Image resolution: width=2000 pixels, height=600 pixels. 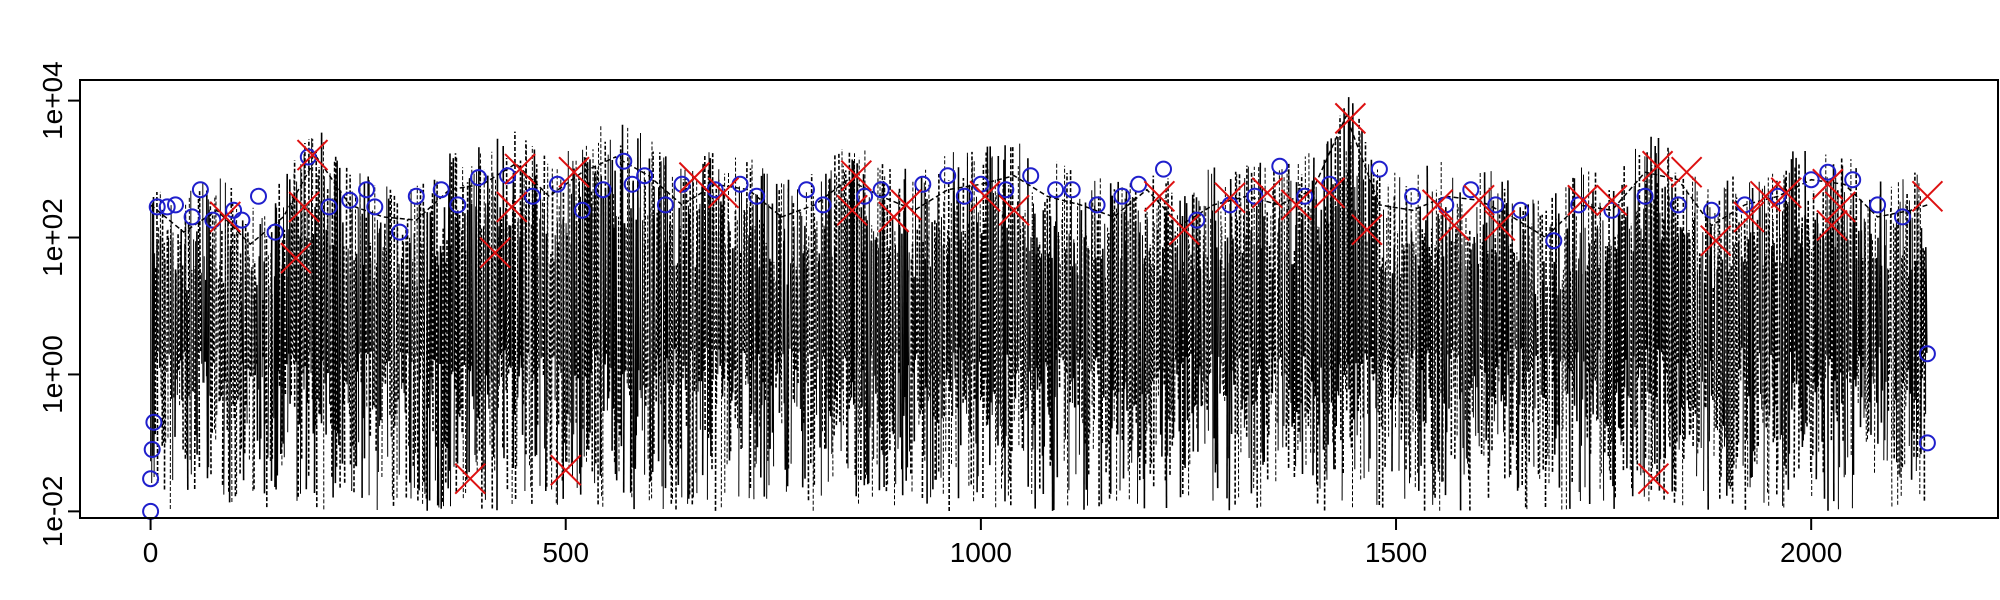 What do you see at coordinates (52, 237) in the screenshot?
I see `y-tick-label: 1e+02` at bounding box center [52, 237].